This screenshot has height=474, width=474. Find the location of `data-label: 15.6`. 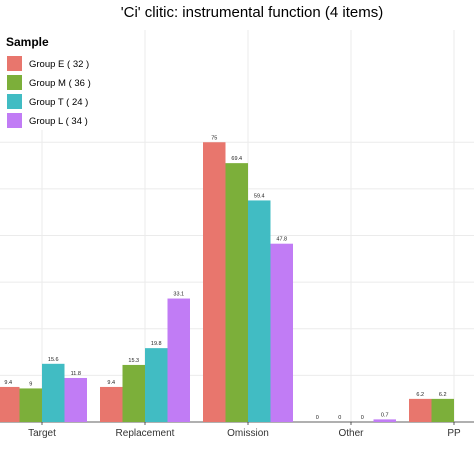

data-label: 15.6 is located at coordinates (53, 360).